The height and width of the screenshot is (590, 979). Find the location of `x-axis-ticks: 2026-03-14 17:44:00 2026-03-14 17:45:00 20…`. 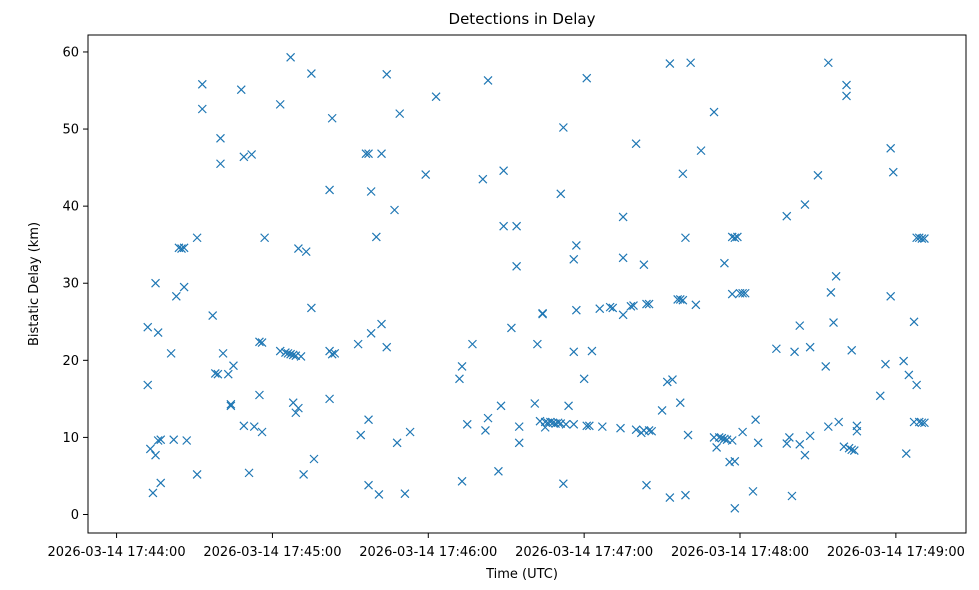

x-axis-ticks: 2026-03-14 17:44:00 2026-03-14 17:45:00 20… is located at coordinates (506, 546).